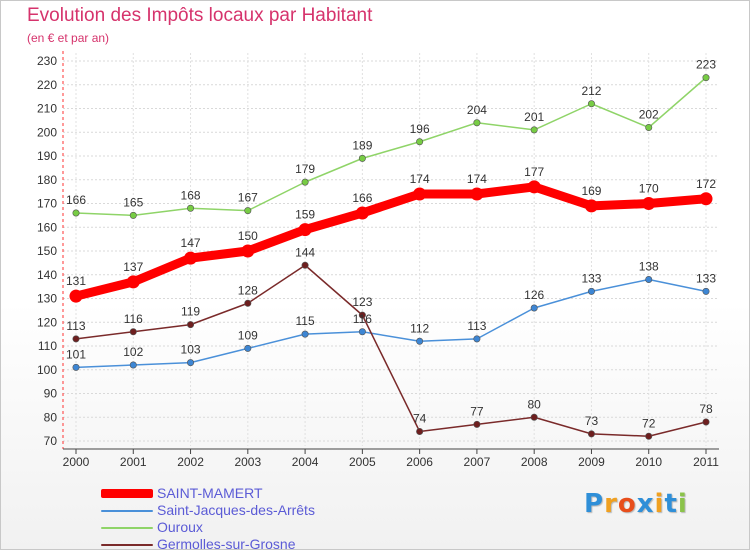 The image size is (750, 553). I want to click on y-tick-label: 110, so click(47, 346).